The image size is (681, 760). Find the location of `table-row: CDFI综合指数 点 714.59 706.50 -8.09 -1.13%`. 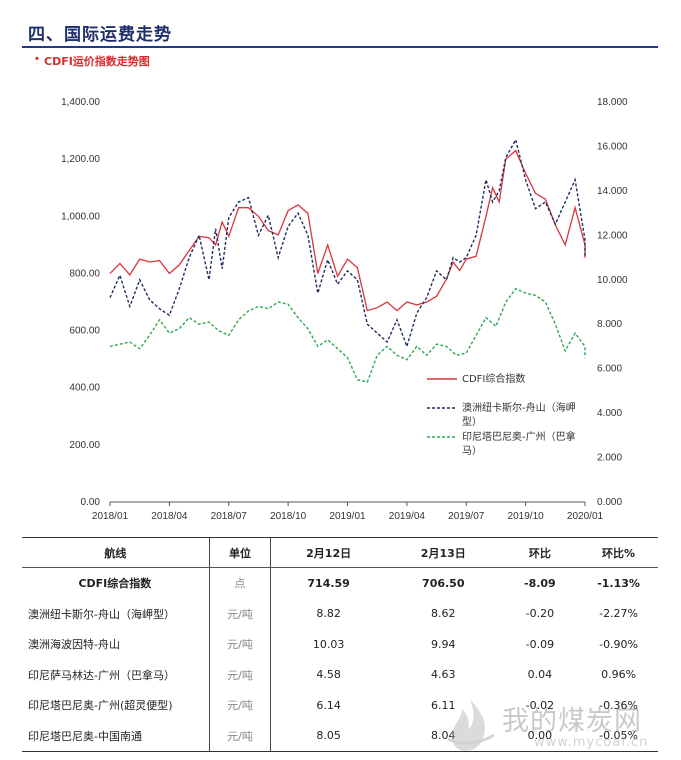

table-row: CDFI综合指数 点 714.59 706.50 -8.09 -1.13% is located at coordinates (340, 583).